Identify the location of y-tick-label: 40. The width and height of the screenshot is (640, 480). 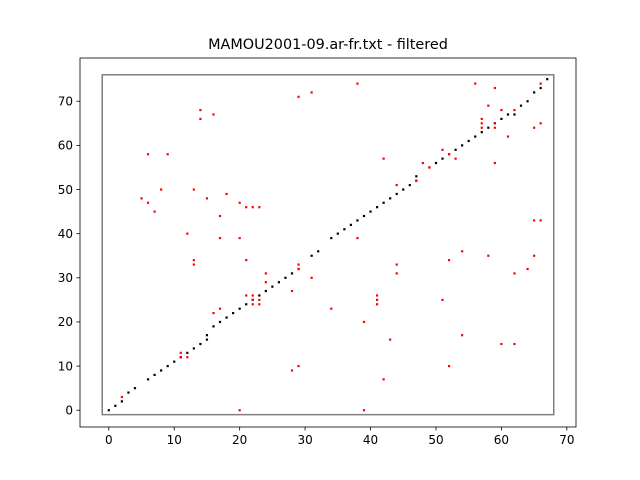
(65, 234).